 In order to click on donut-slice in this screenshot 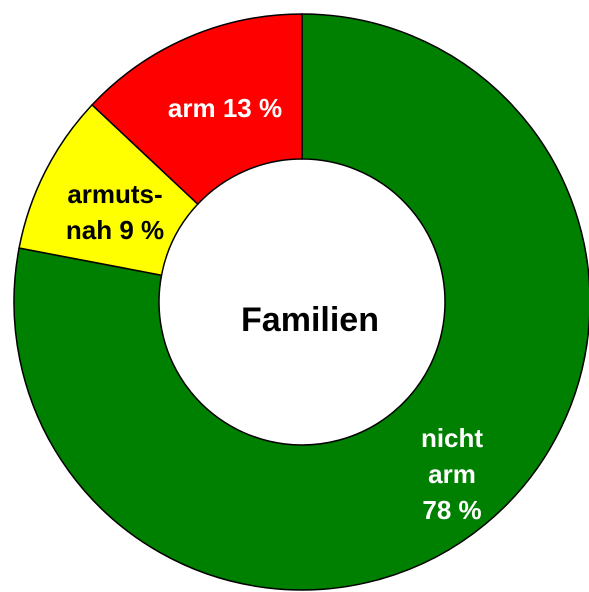, I will do `click(196, 109)`.